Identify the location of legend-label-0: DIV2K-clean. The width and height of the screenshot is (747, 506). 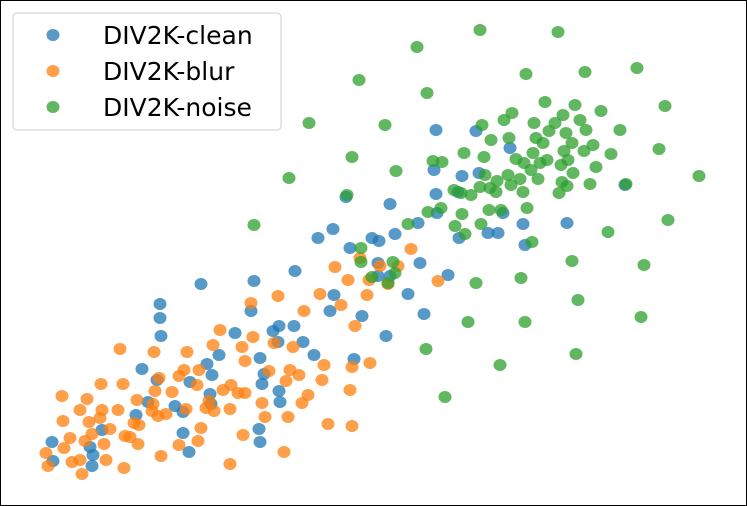
(178, 35).